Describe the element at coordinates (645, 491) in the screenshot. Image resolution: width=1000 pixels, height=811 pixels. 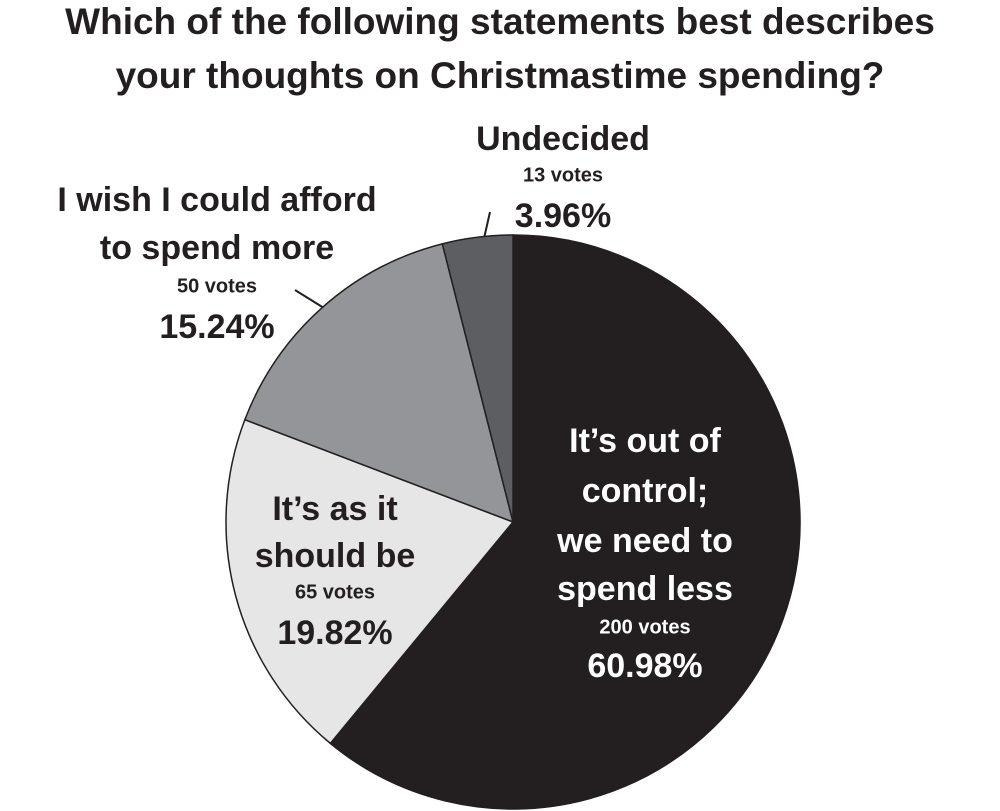
I see `slice-label: control;` at that location.